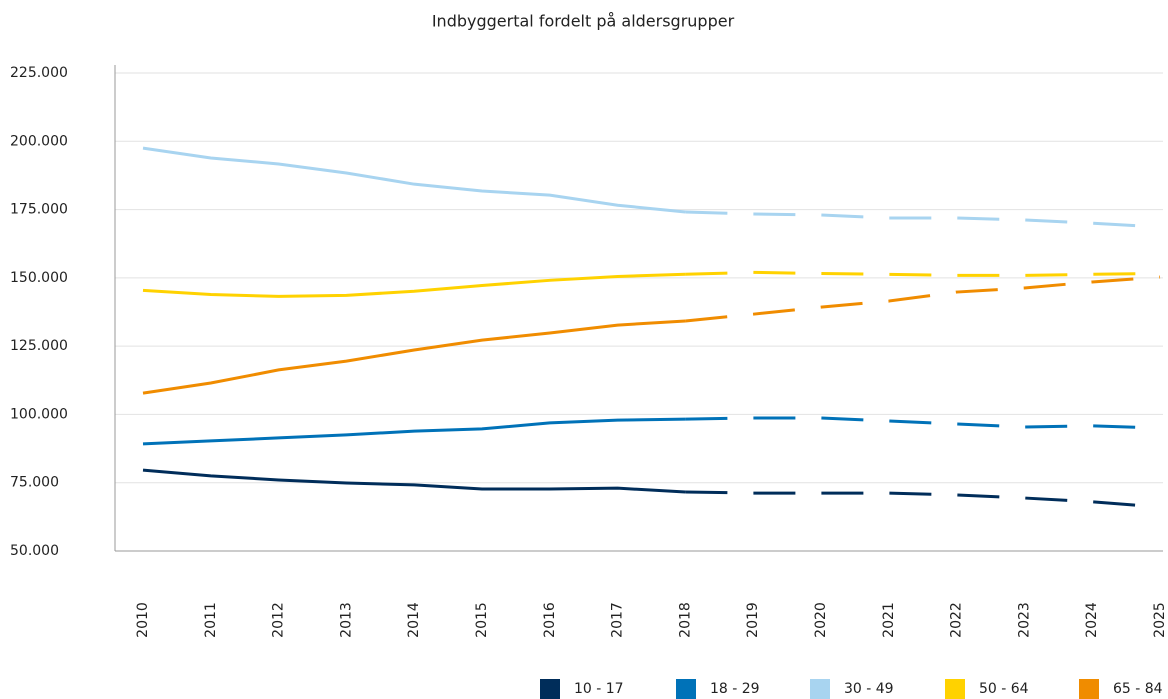 The height and width of the screenshot is (699, 1168). Describe the element at coordinates (583, 21) in the screenshot. I see `chart-title: Indbyggertal fordelt på aldersgrupper` at that location.